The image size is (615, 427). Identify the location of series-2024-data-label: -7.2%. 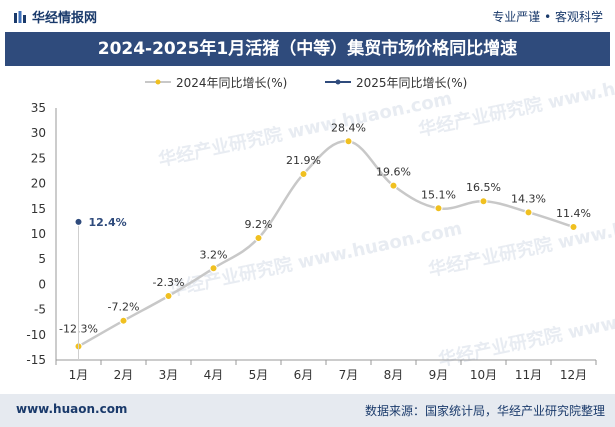
(124, 307).